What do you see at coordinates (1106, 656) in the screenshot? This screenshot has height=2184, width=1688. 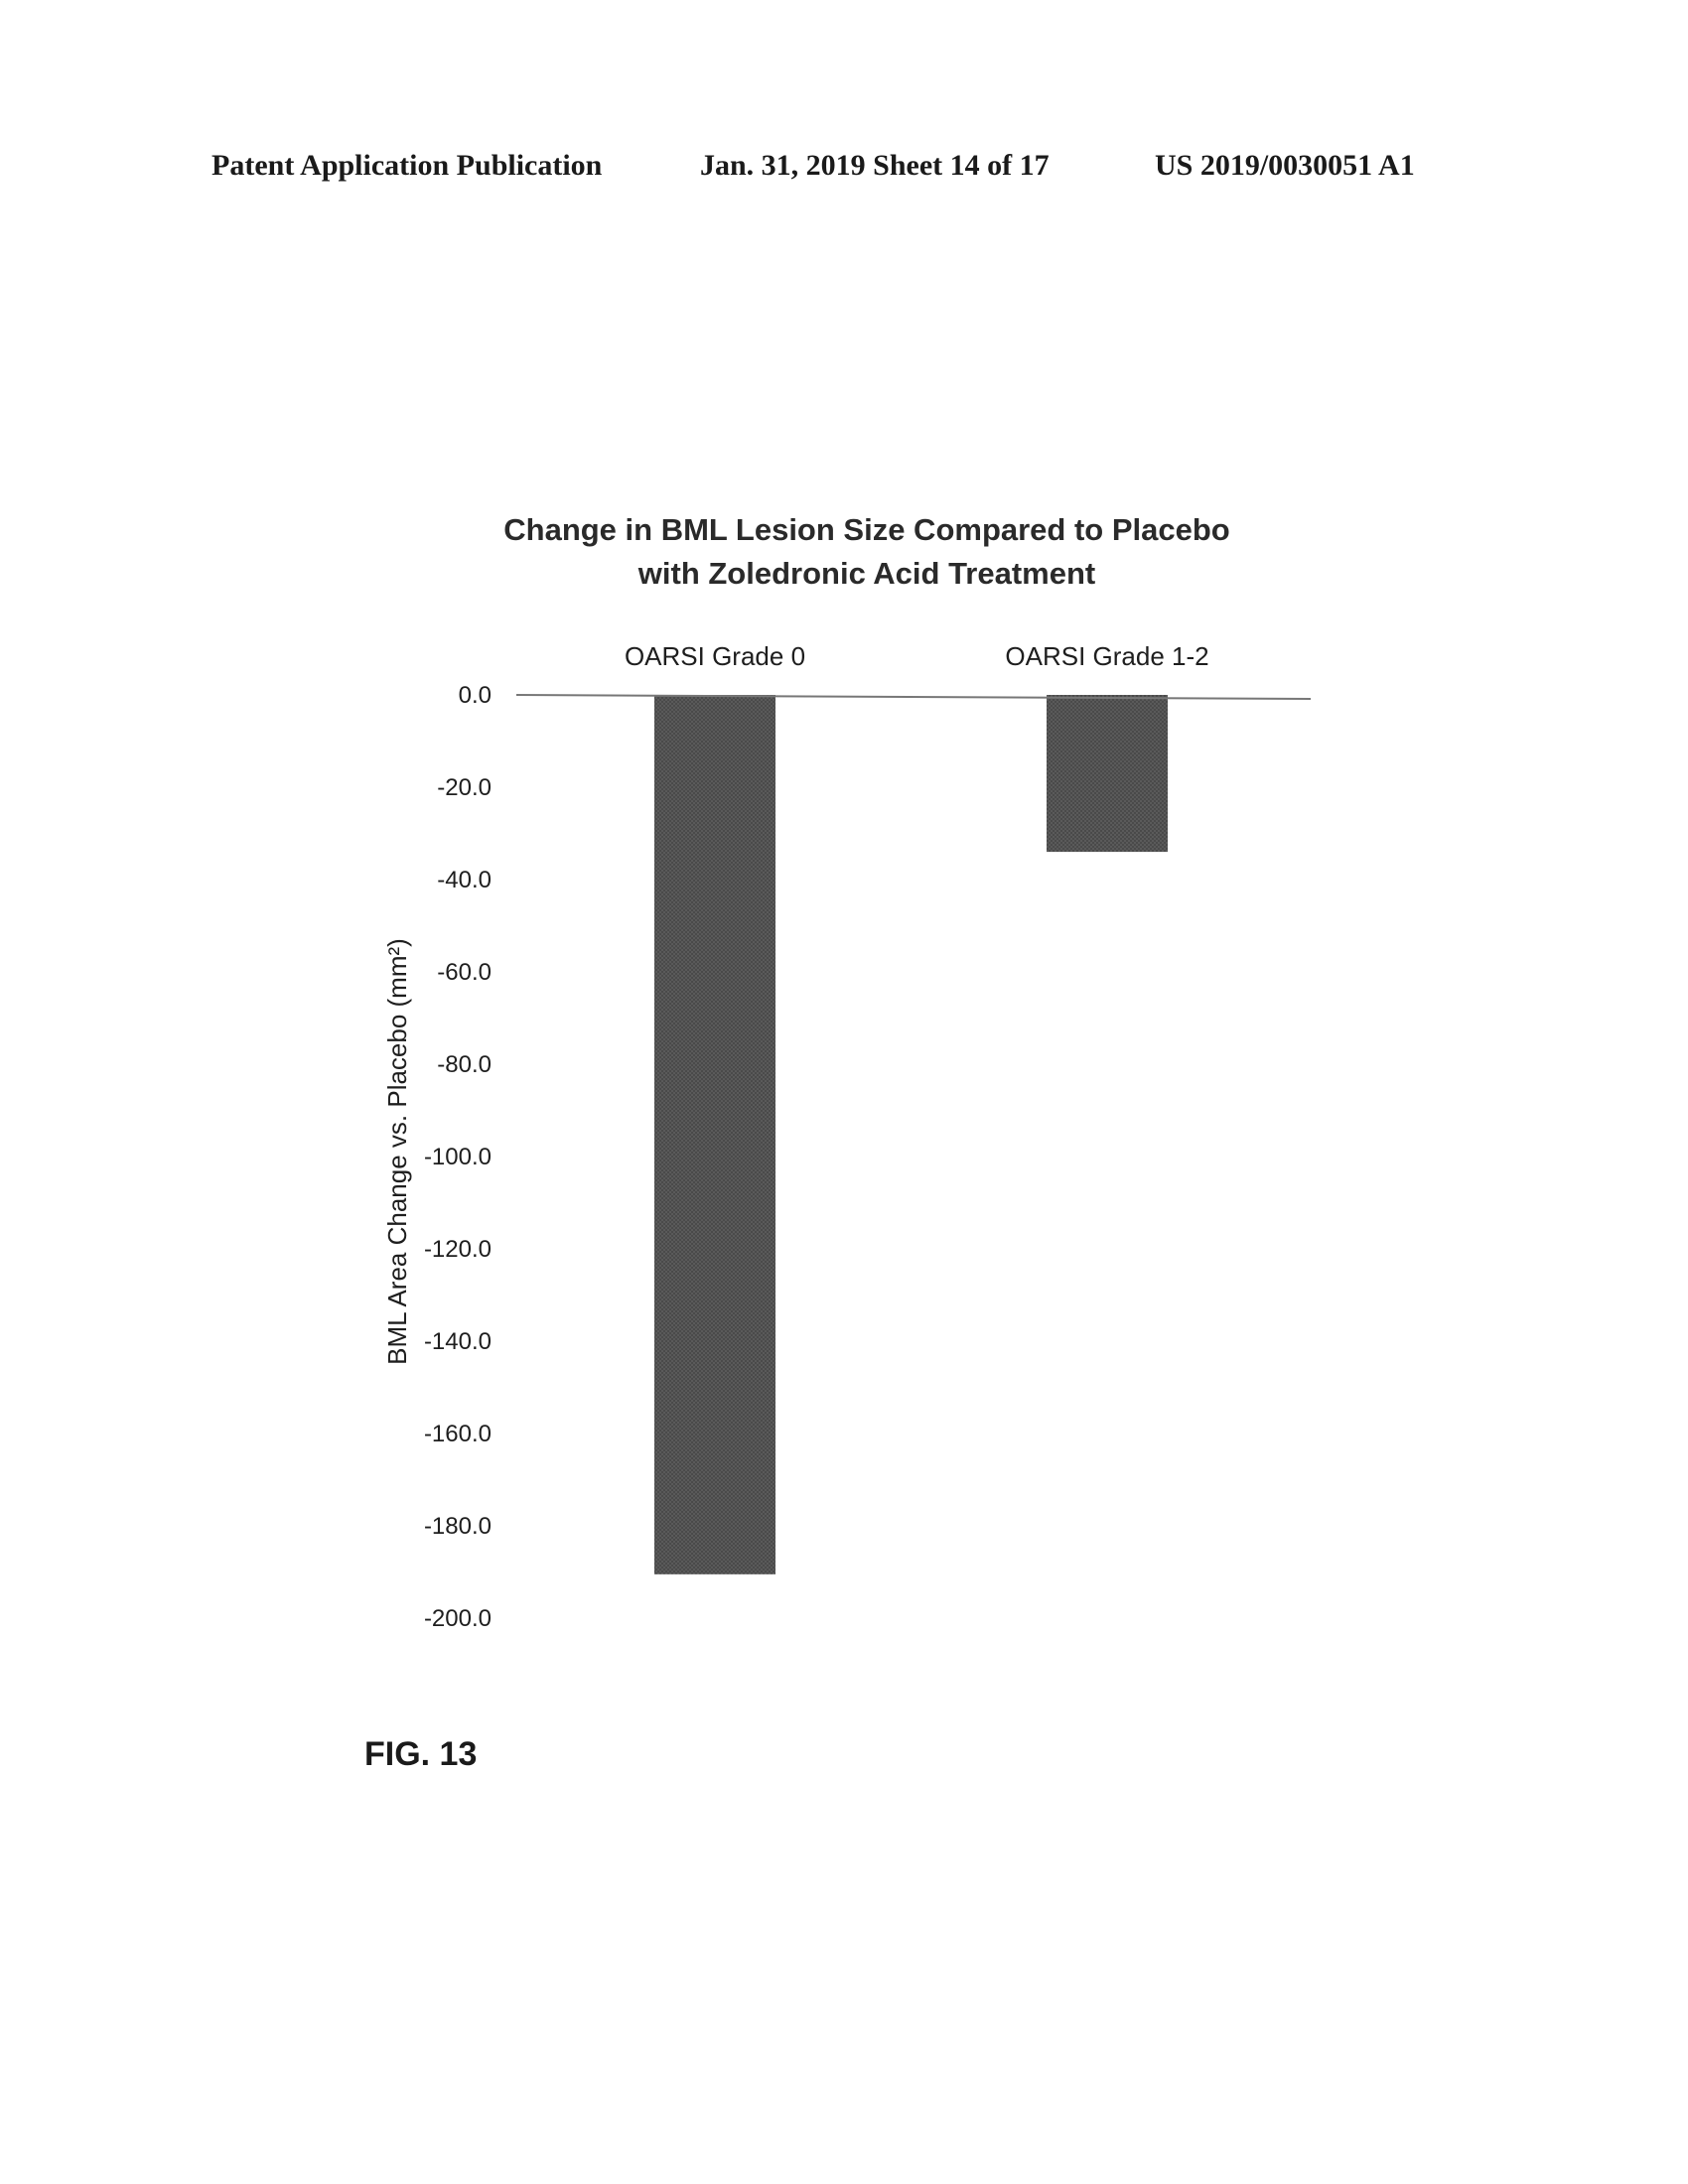 I see `category-label: OARSI Grade 1-2` at bounding box center [1106, 656].